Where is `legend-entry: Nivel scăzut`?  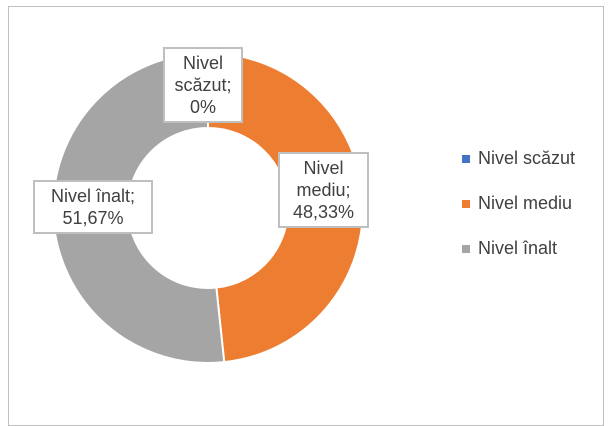
legend-entry: Nivel scăzut is located at coordinates (518, 158).